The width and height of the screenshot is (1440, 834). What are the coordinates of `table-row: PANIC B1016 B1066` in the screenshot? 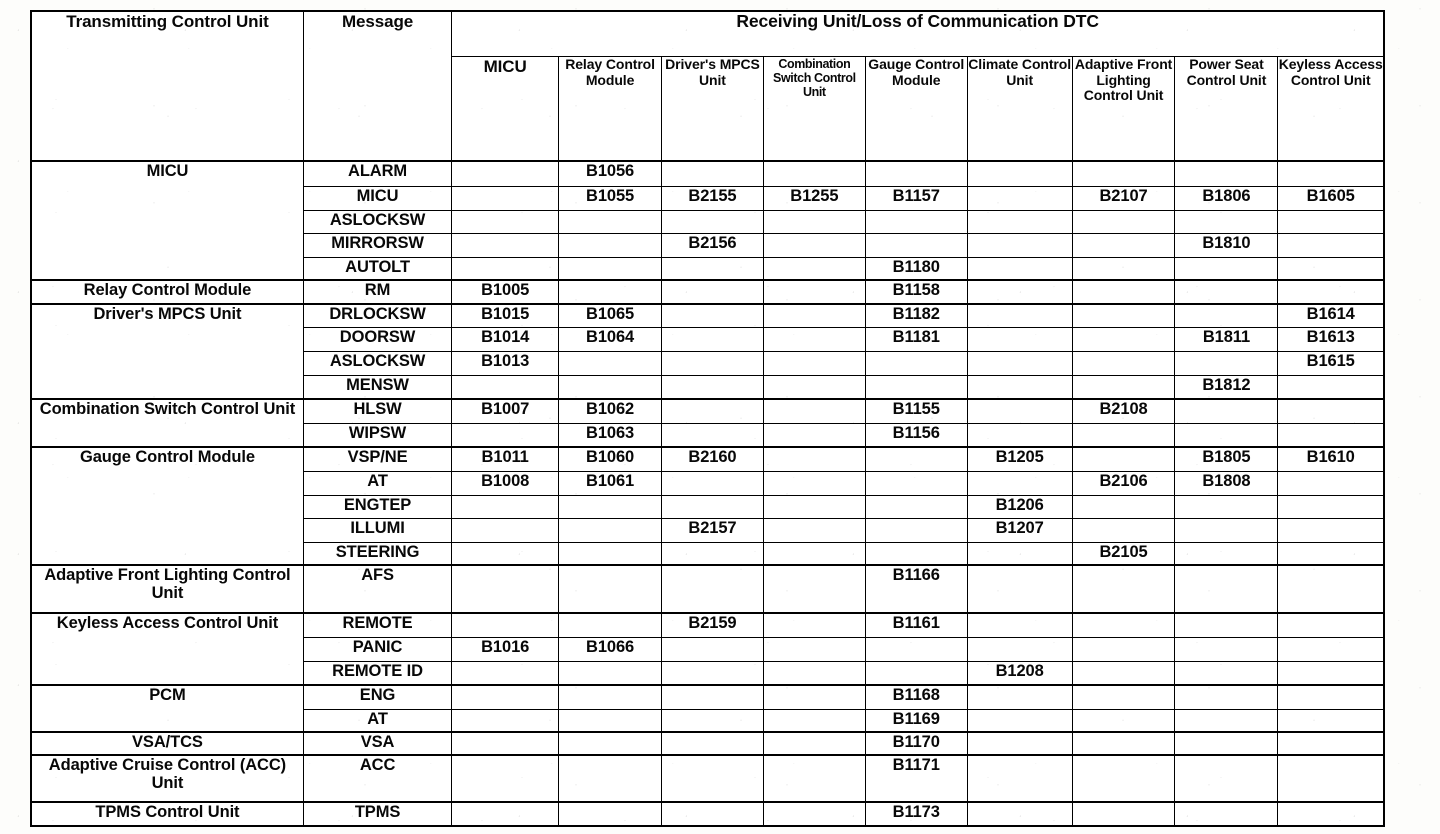 It's located at (708, 649).